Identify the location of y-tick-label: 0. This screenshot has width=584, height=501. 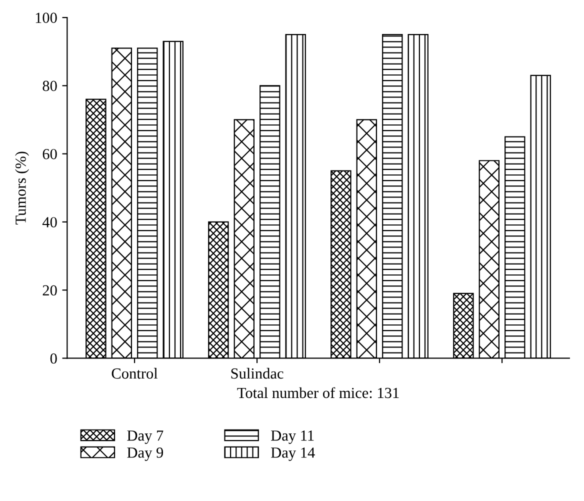
(53, 358).